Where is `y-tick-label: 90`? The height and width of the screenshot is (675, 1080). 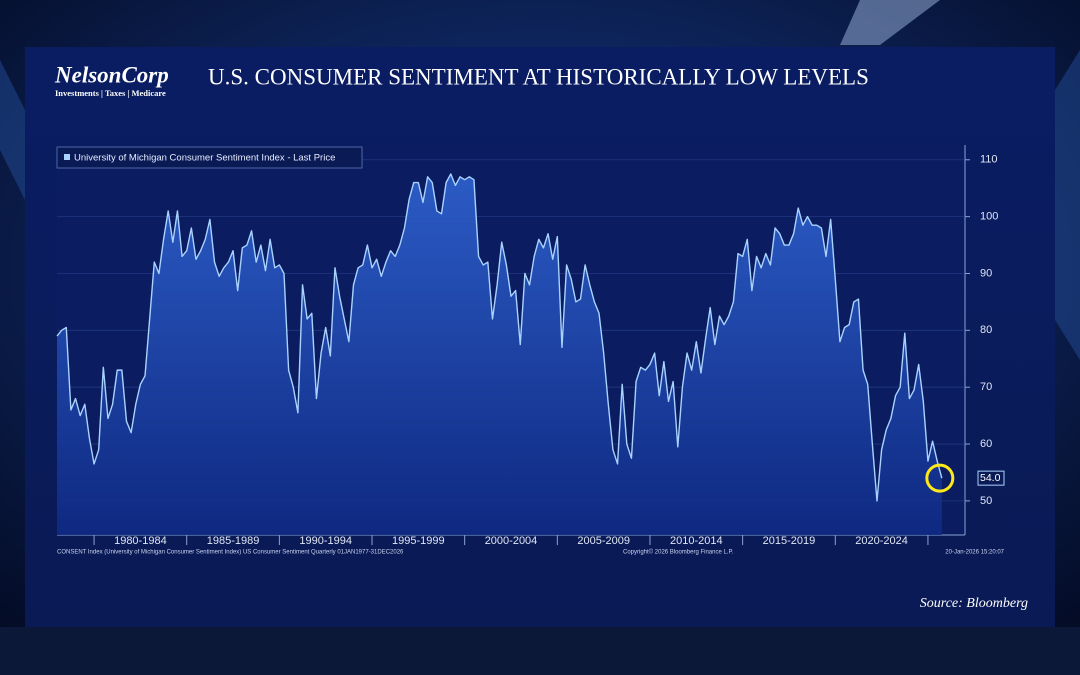 y-tick-label: 90 is located at coordinates (986, 273).